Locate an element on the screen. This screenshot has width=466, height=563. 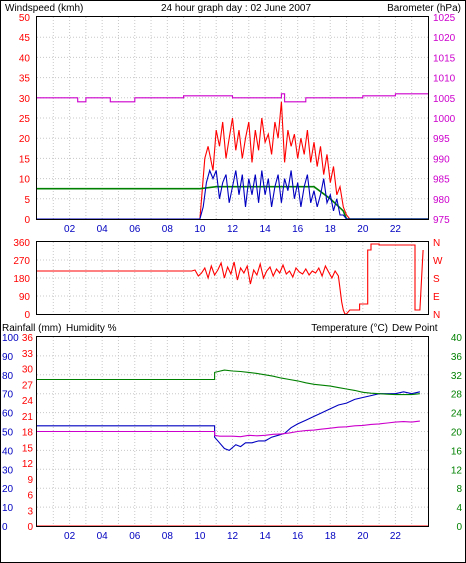
barometer-tick-label: 985 is located at coordinates (441, 180).